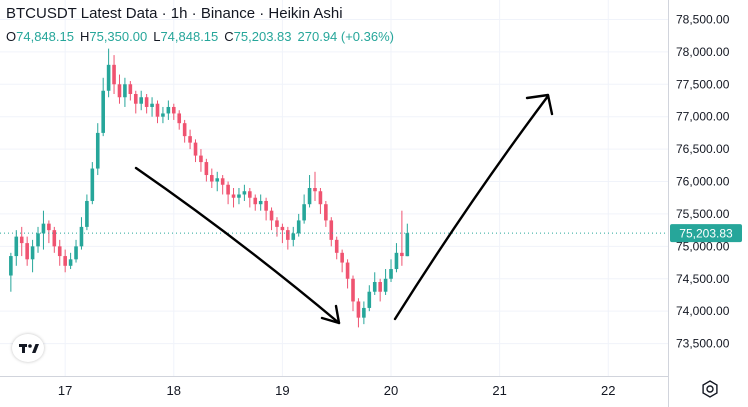 The width and height of the screenshot is (748, 407). I want to click on open-label: O, so click(11, 36).